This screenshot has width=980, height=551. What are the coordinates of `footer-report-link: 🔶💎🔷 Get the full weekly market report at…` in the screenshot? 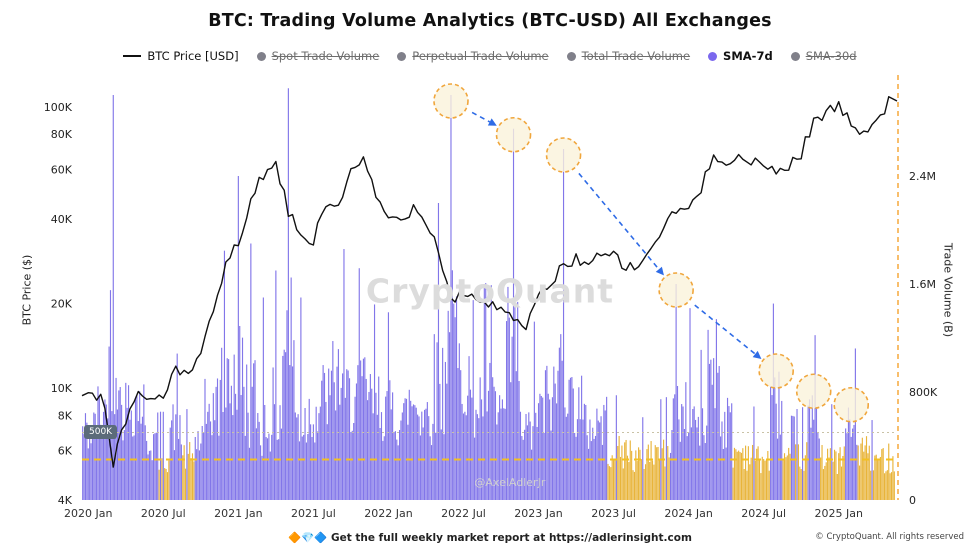 It's located at (490, 538).